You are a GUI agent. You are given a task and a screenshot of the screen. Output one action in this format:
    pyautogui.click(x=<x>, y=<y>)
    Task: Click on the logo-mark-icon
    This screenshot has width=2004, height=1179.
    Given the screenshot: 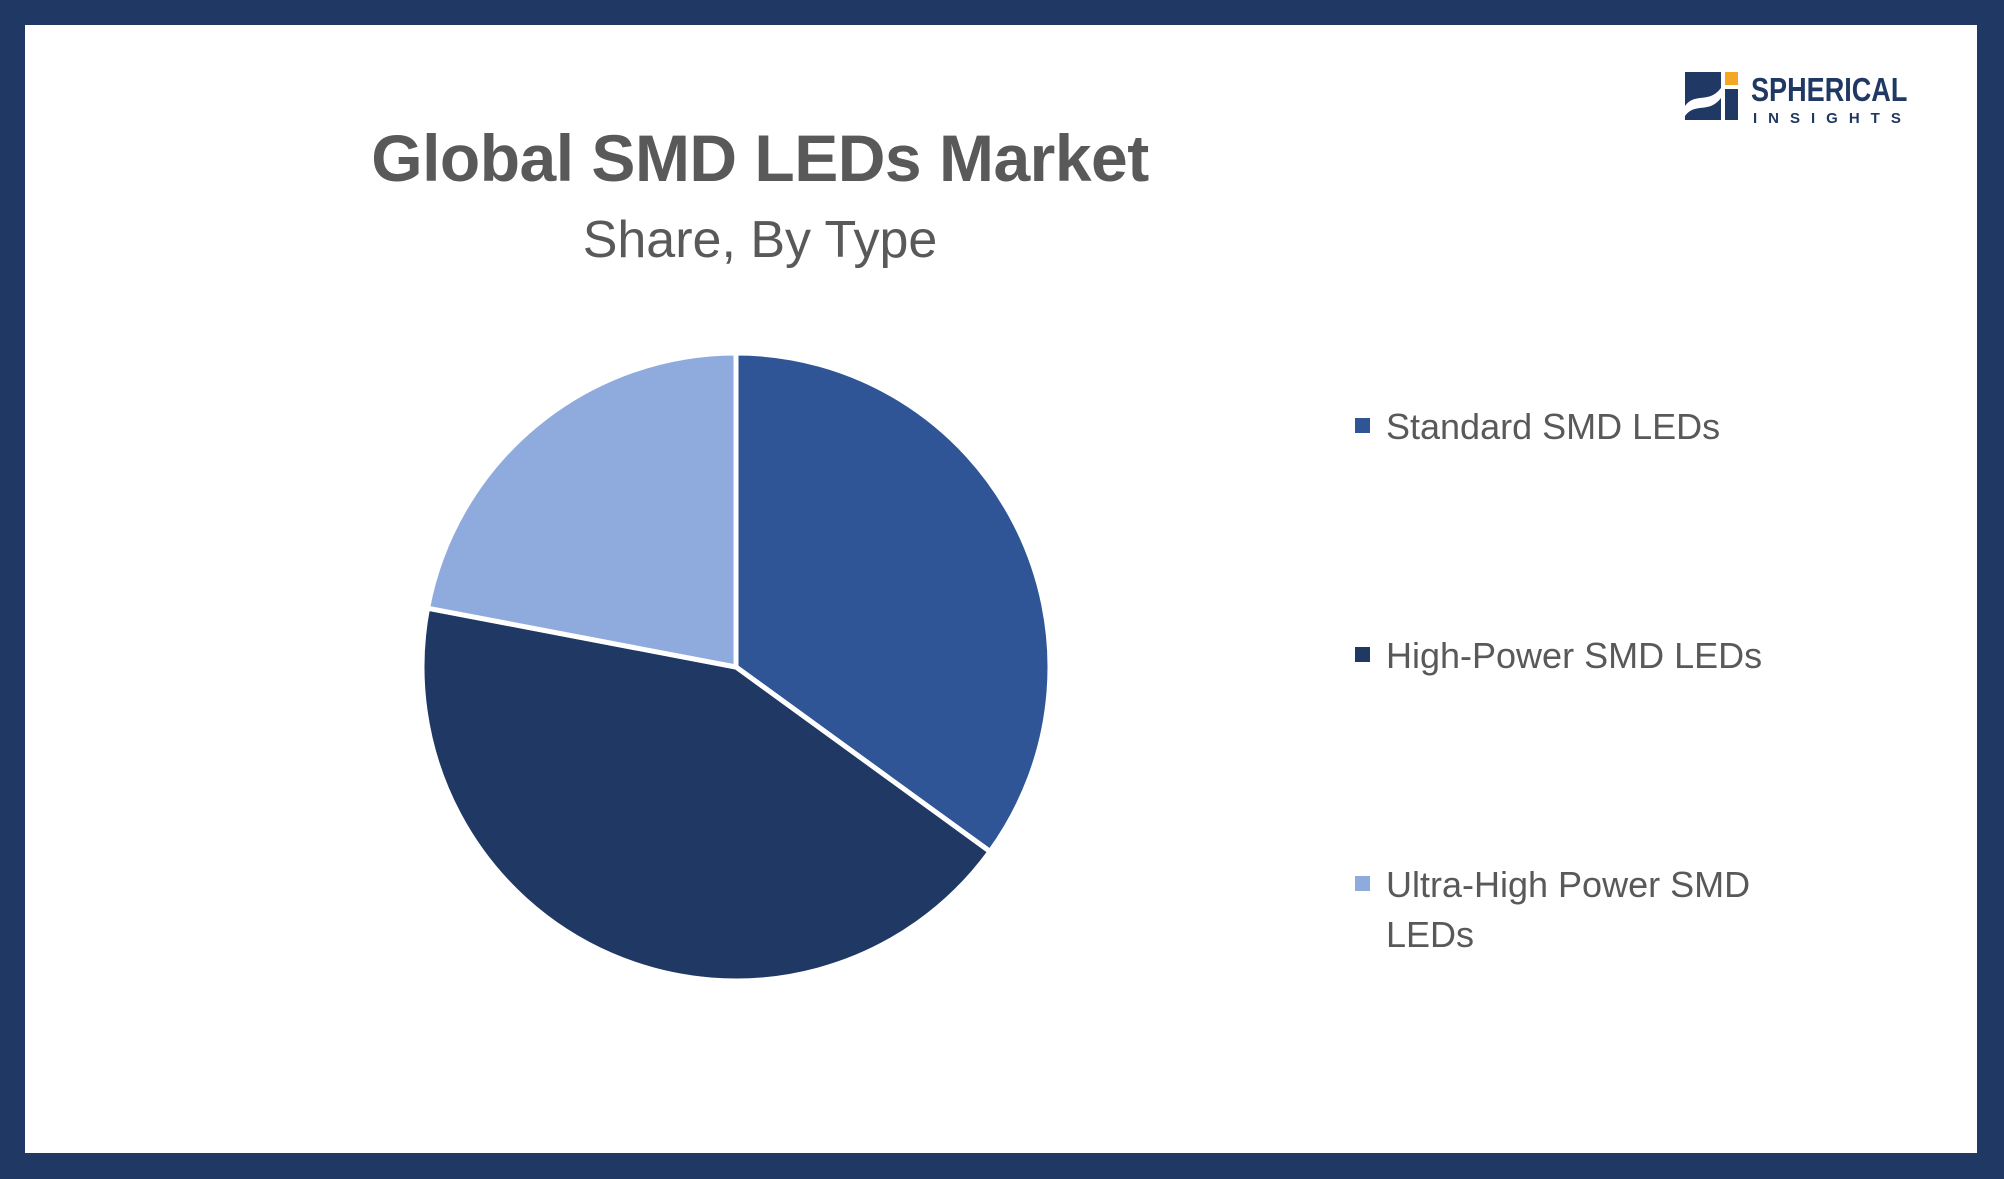 What is the action you would take?
    pyautogui.click(x=1711, y=96)
    